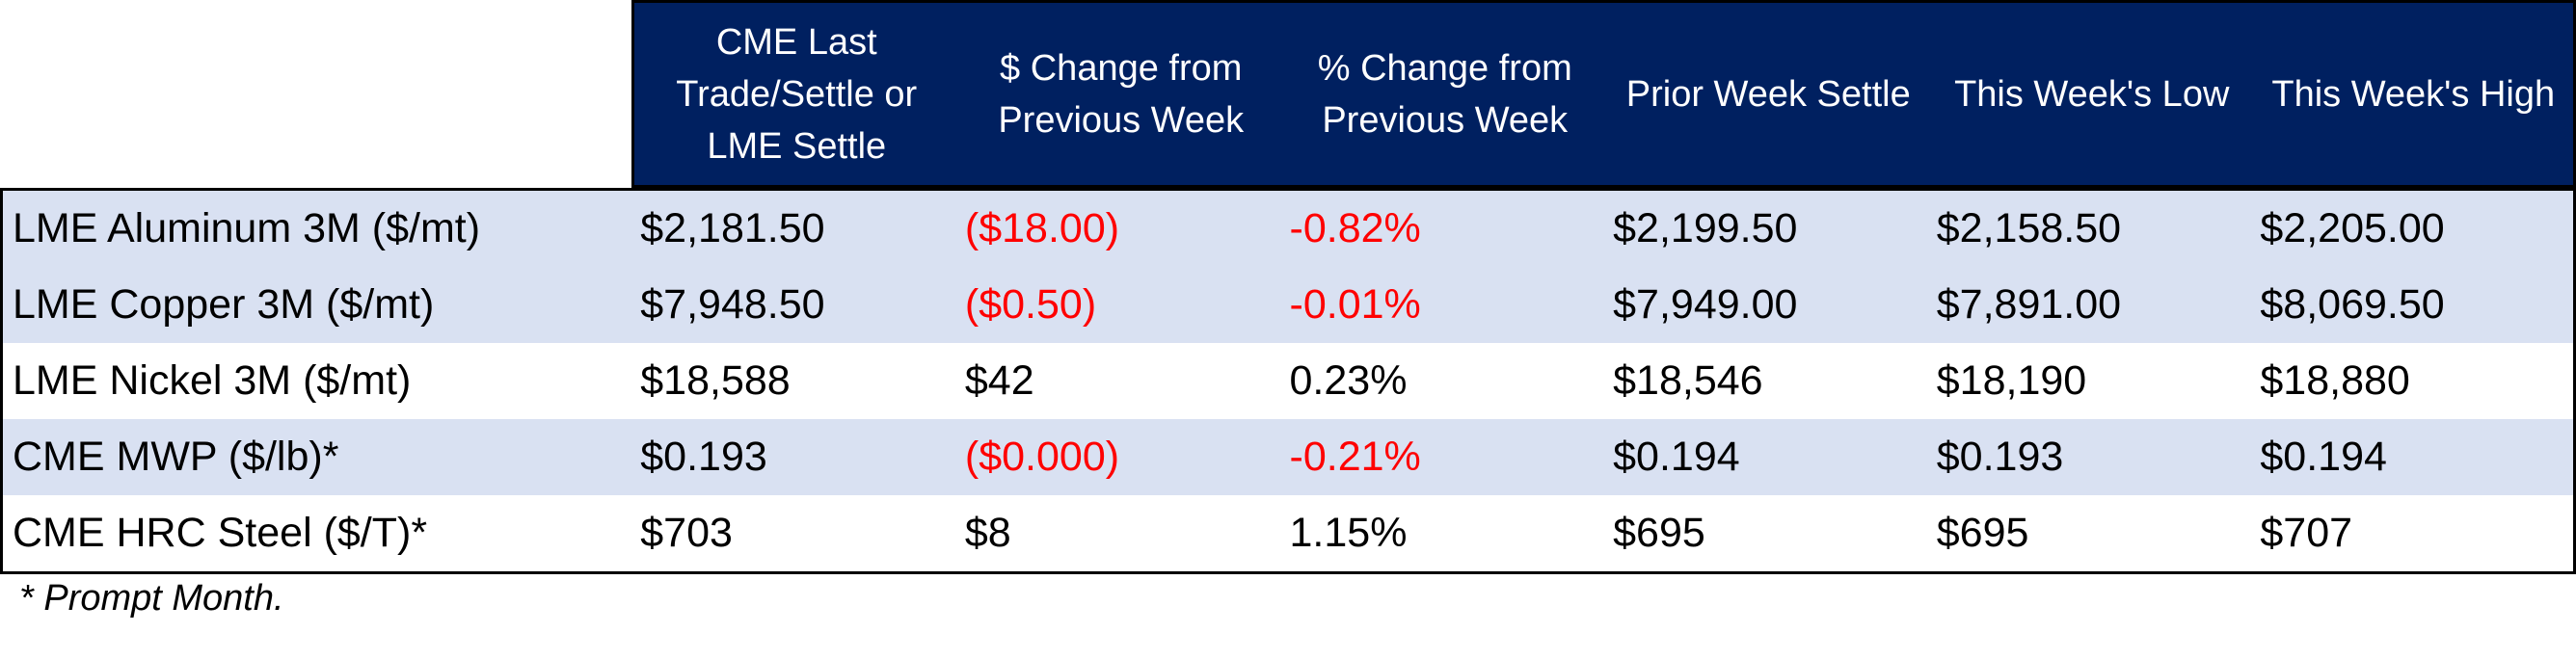  What do you see at coordinates (1768, 94) in the screenshot?
I see `column-header-prior-week-settle: Prior Week Settle` at bounding box center [1768, 94].